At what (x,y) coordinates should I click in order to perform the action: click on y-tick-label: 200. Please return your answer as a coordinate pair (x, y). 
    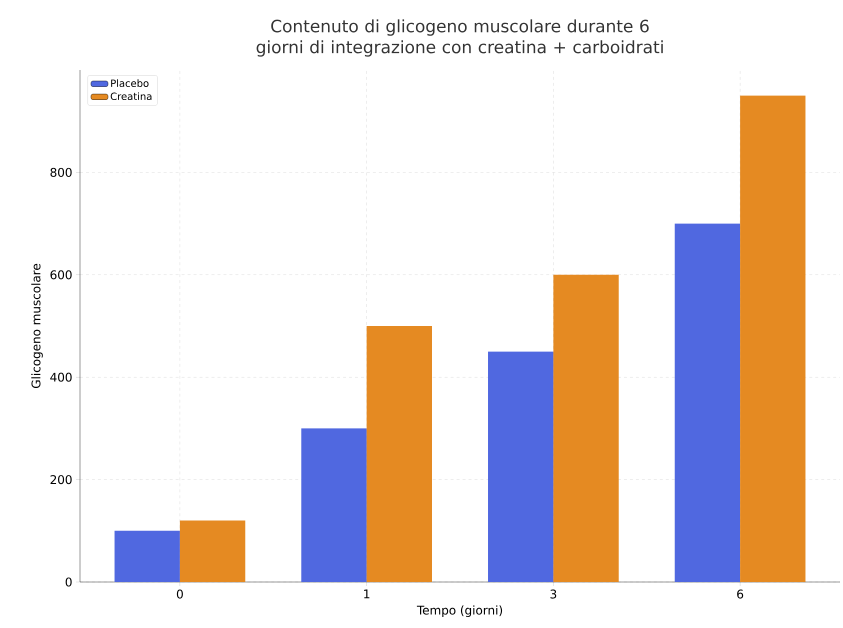
    Looking at the image, I should click on (61, 479).